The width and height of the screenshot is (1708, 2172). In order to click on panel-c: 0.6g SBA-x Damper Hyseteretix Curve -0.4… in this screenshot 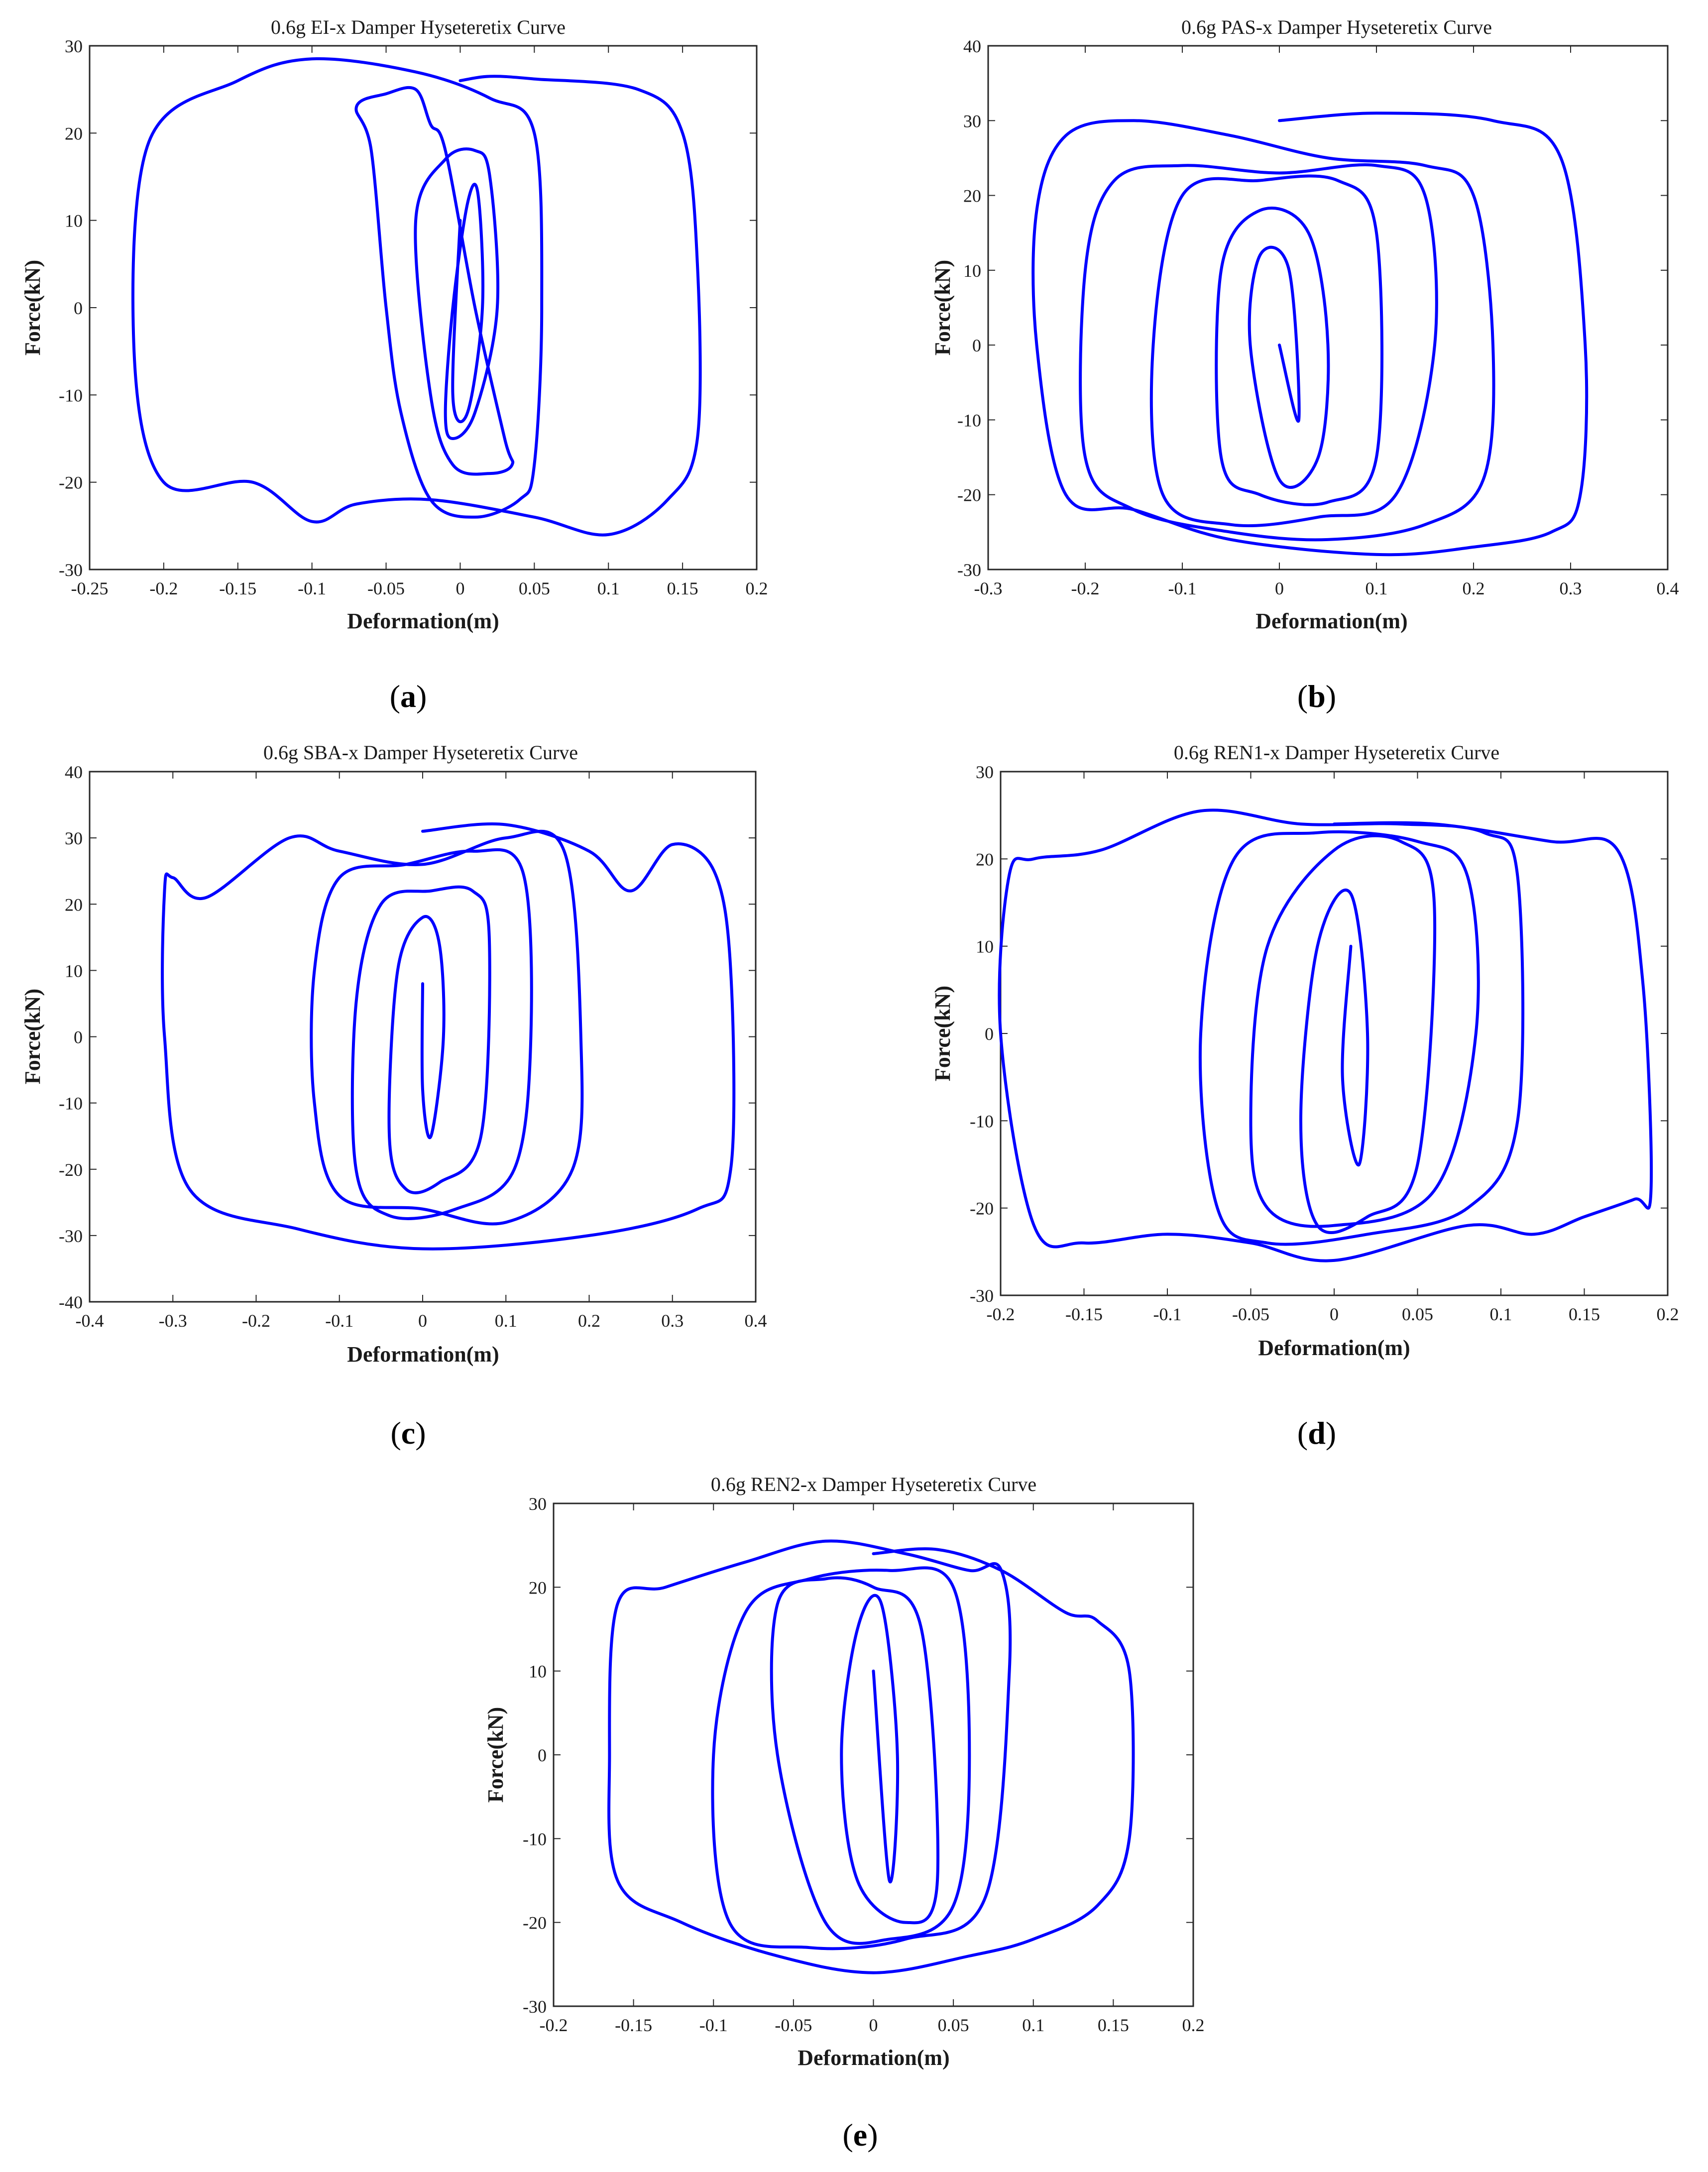, I will do `click(393, 1096)`.